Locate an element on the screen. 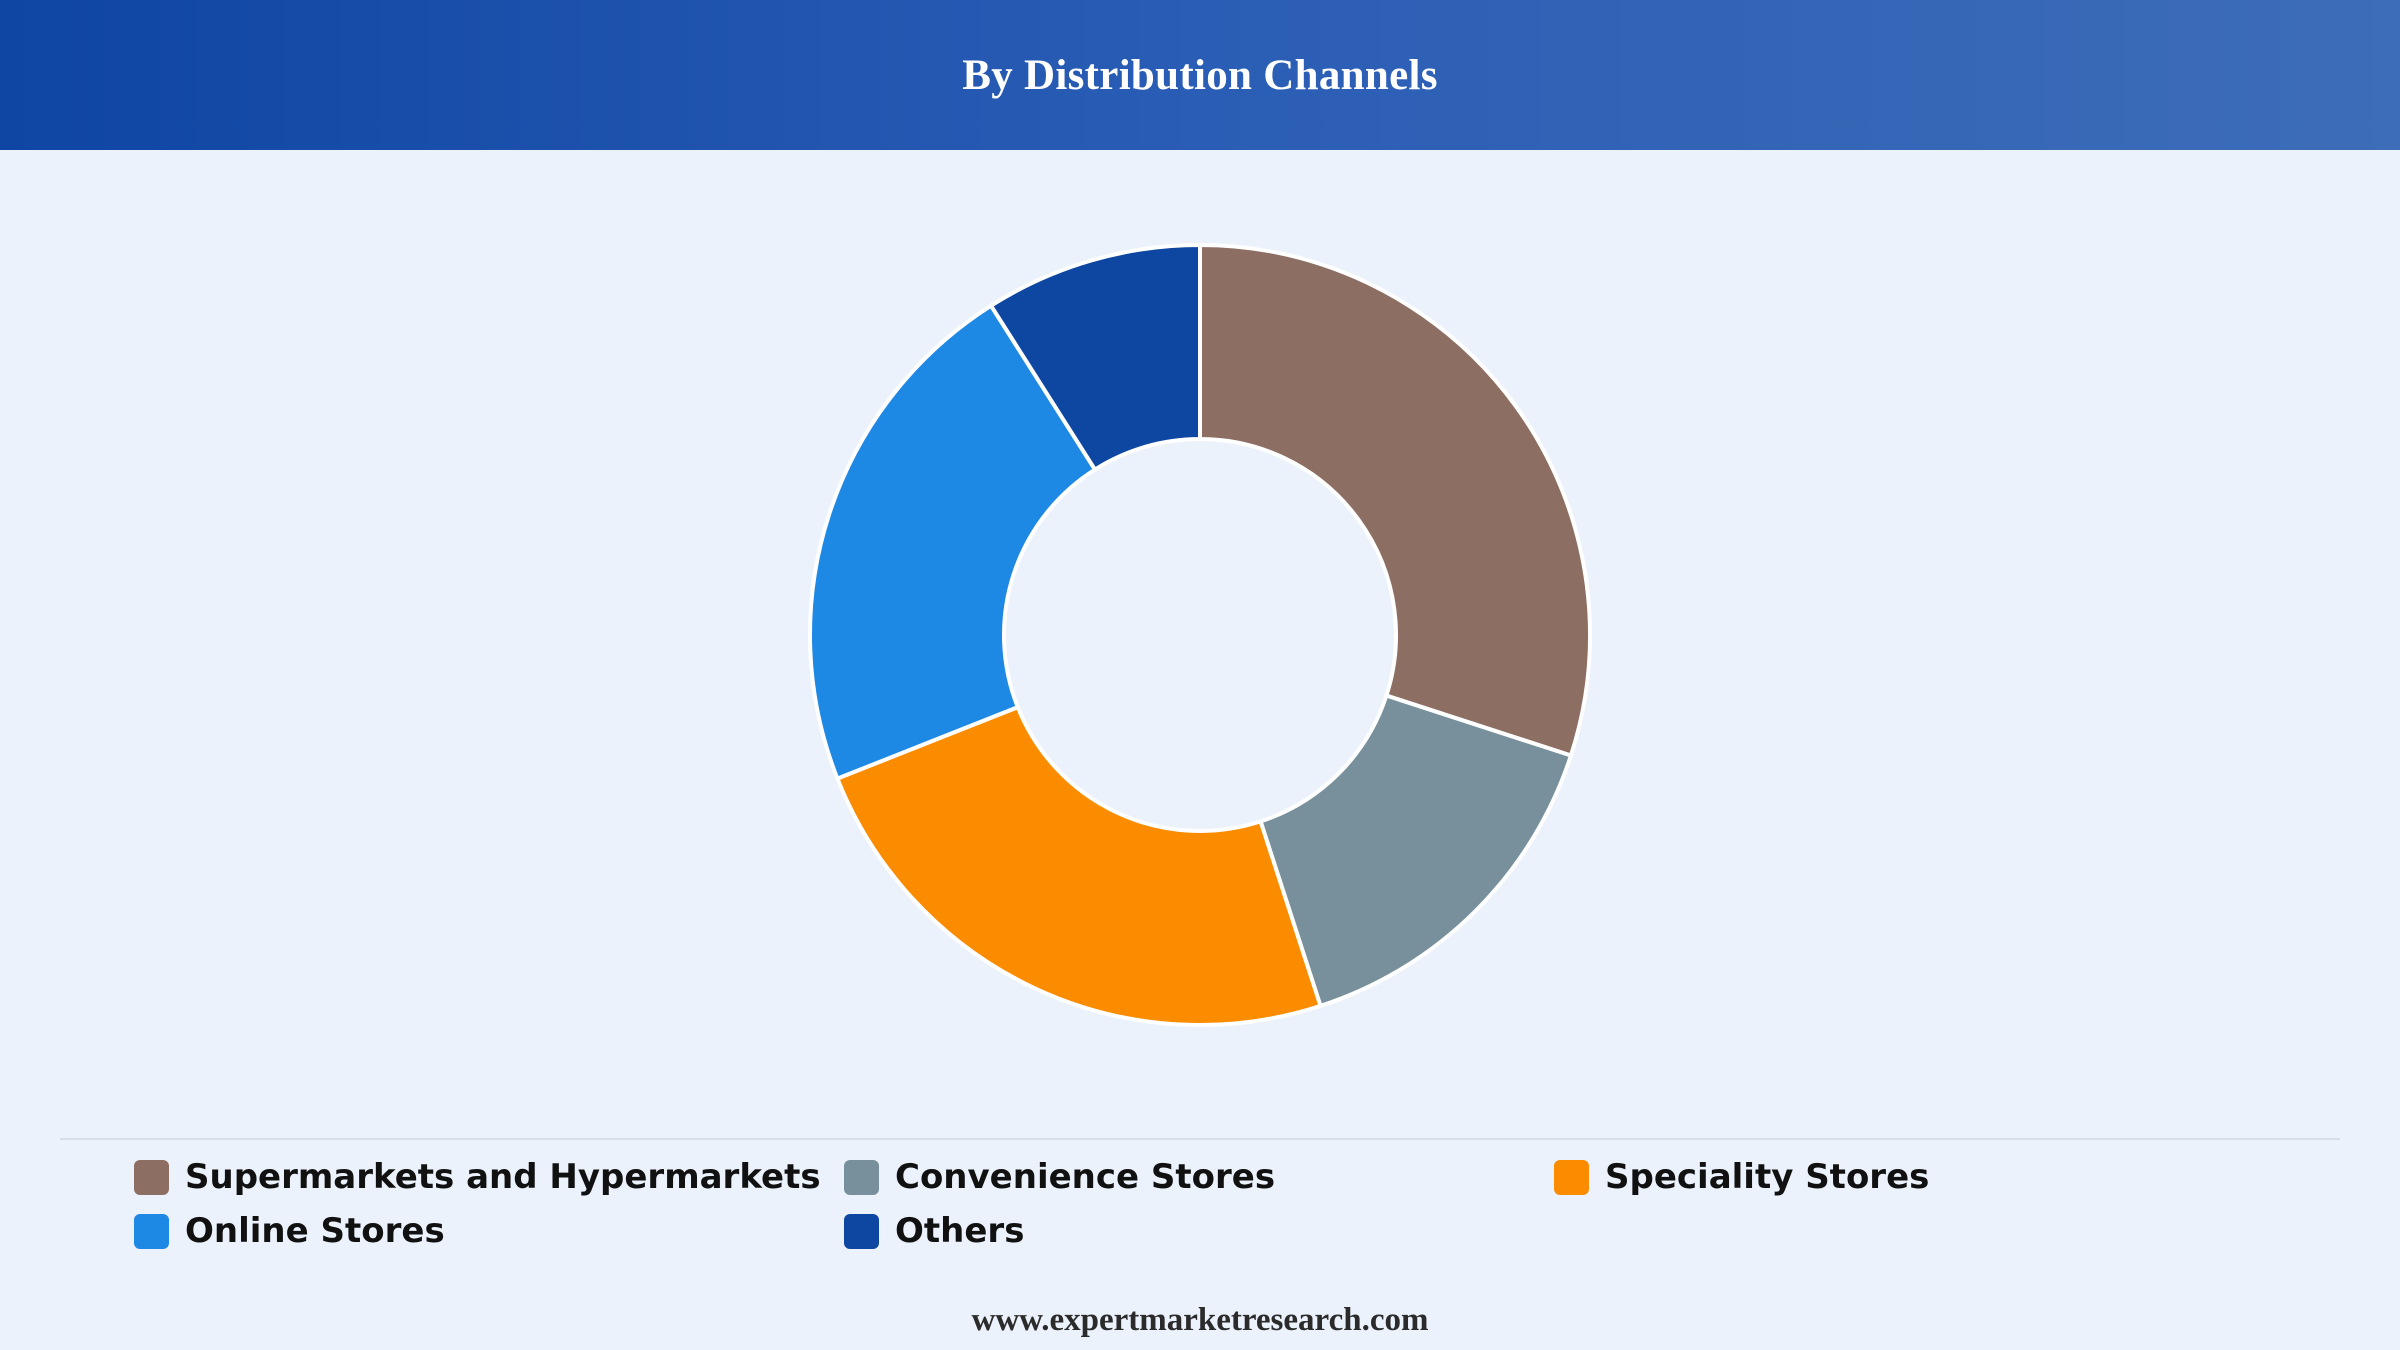 This screenshot has height=1350, width=2400. legend-label: Speciality Stores is located at coordinates (1767, 1177).